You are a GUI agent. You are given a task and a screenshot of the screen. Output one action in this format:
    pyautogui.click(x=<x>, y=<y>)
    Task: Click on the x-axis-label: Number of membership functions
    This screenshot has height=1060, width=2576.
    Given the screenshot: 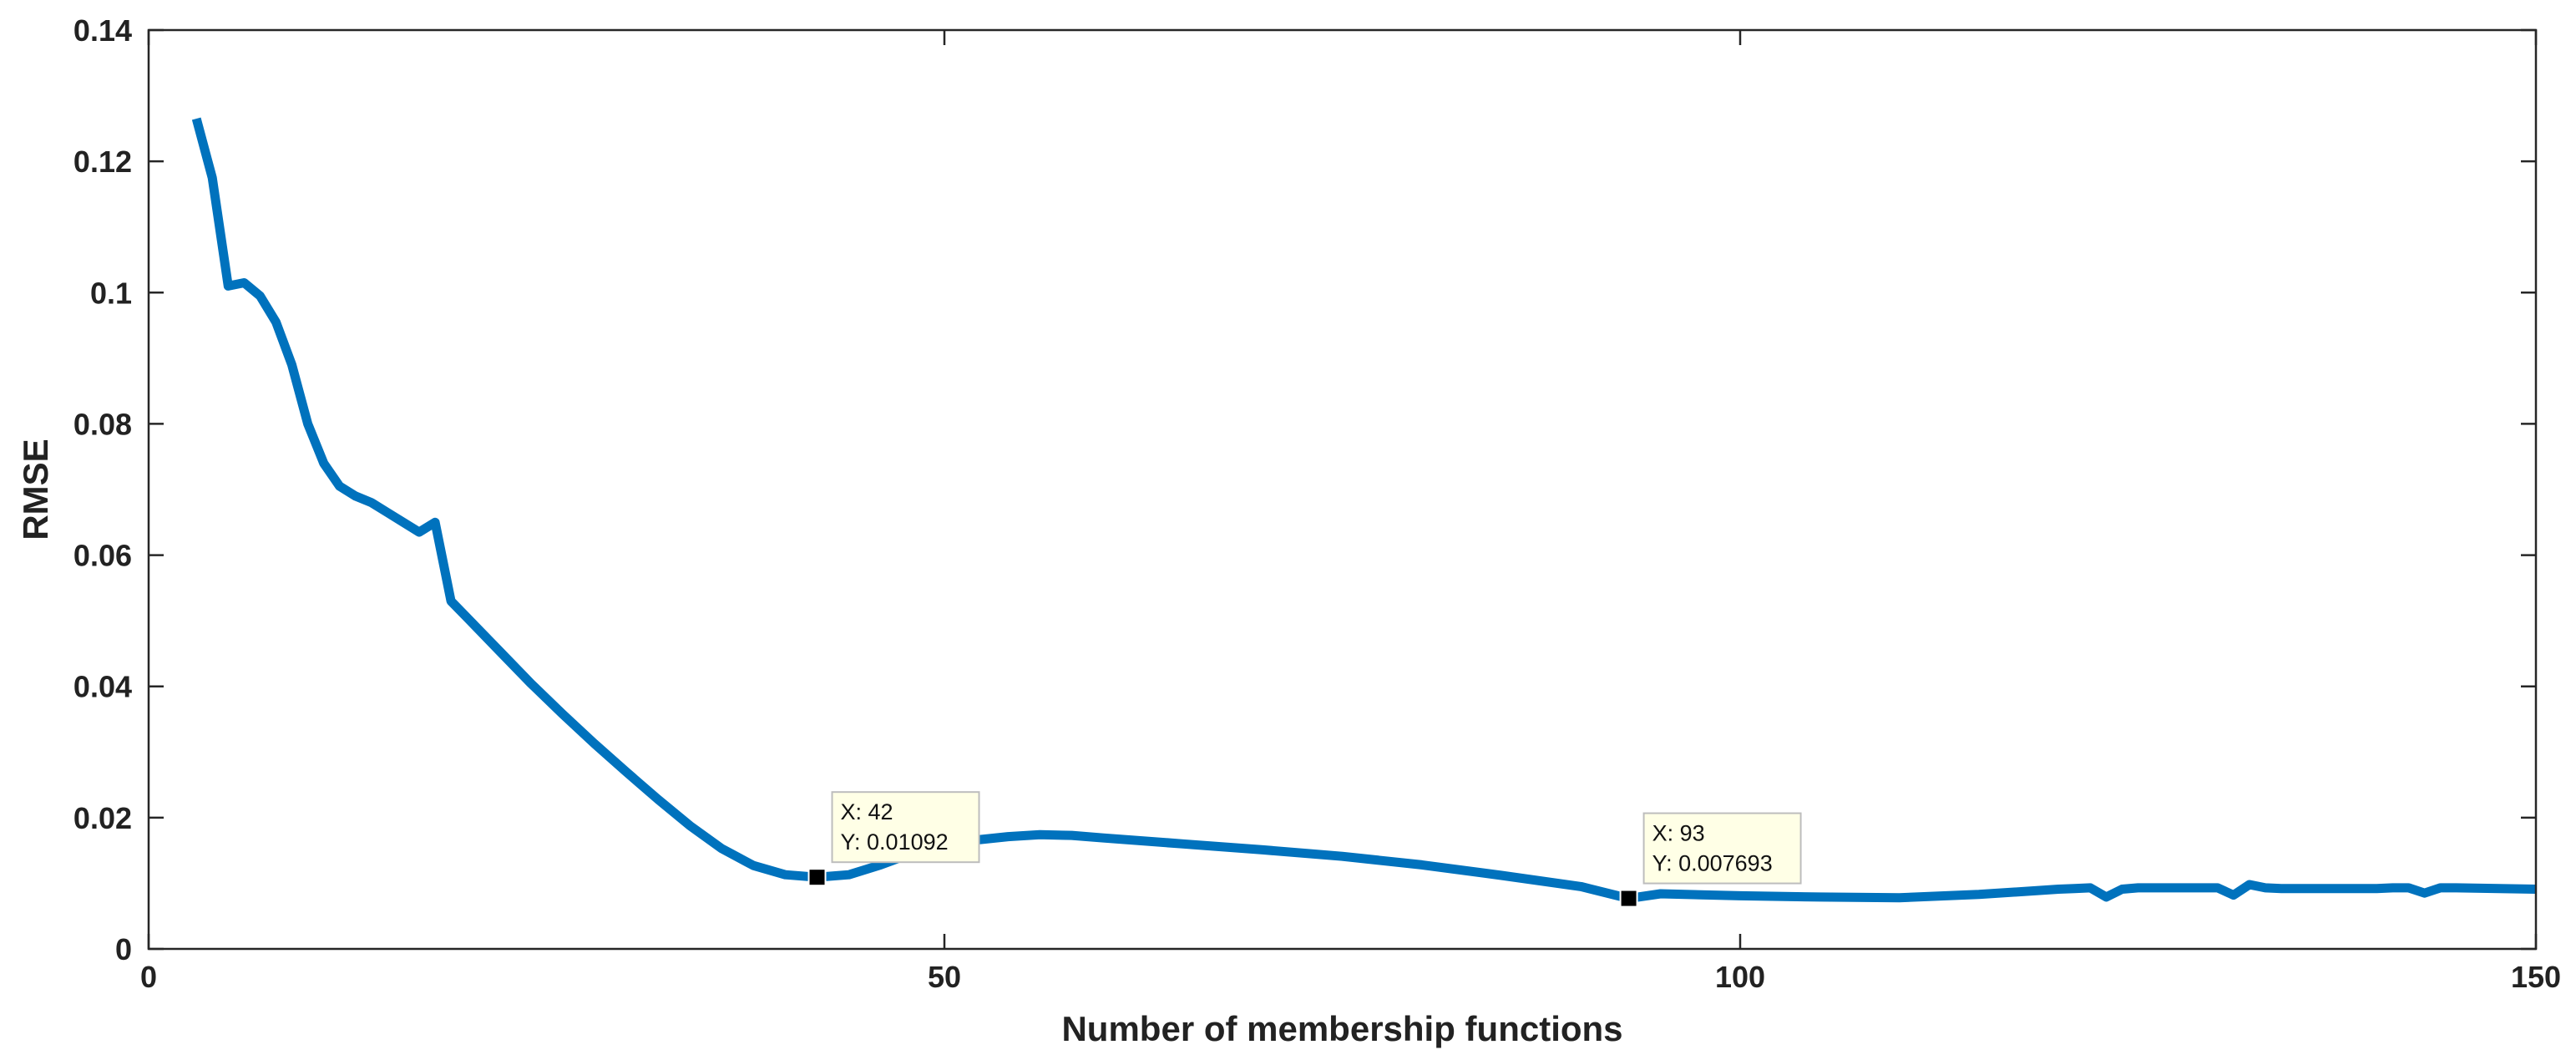 What is the action you would take?
    pyautogui.click(x=1341, y=1028)
    